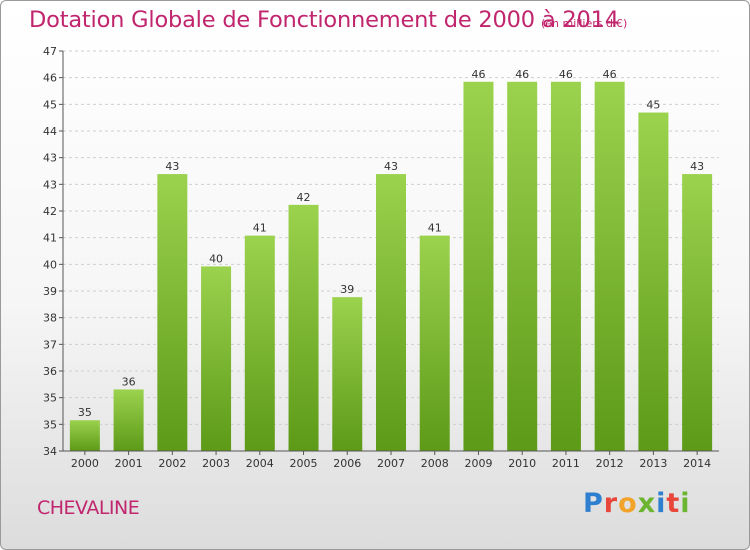  What do you see at coordinates (653, 105) in the screenshot?
I see `bar-value-label: 45` at bounding box center [653, 105].